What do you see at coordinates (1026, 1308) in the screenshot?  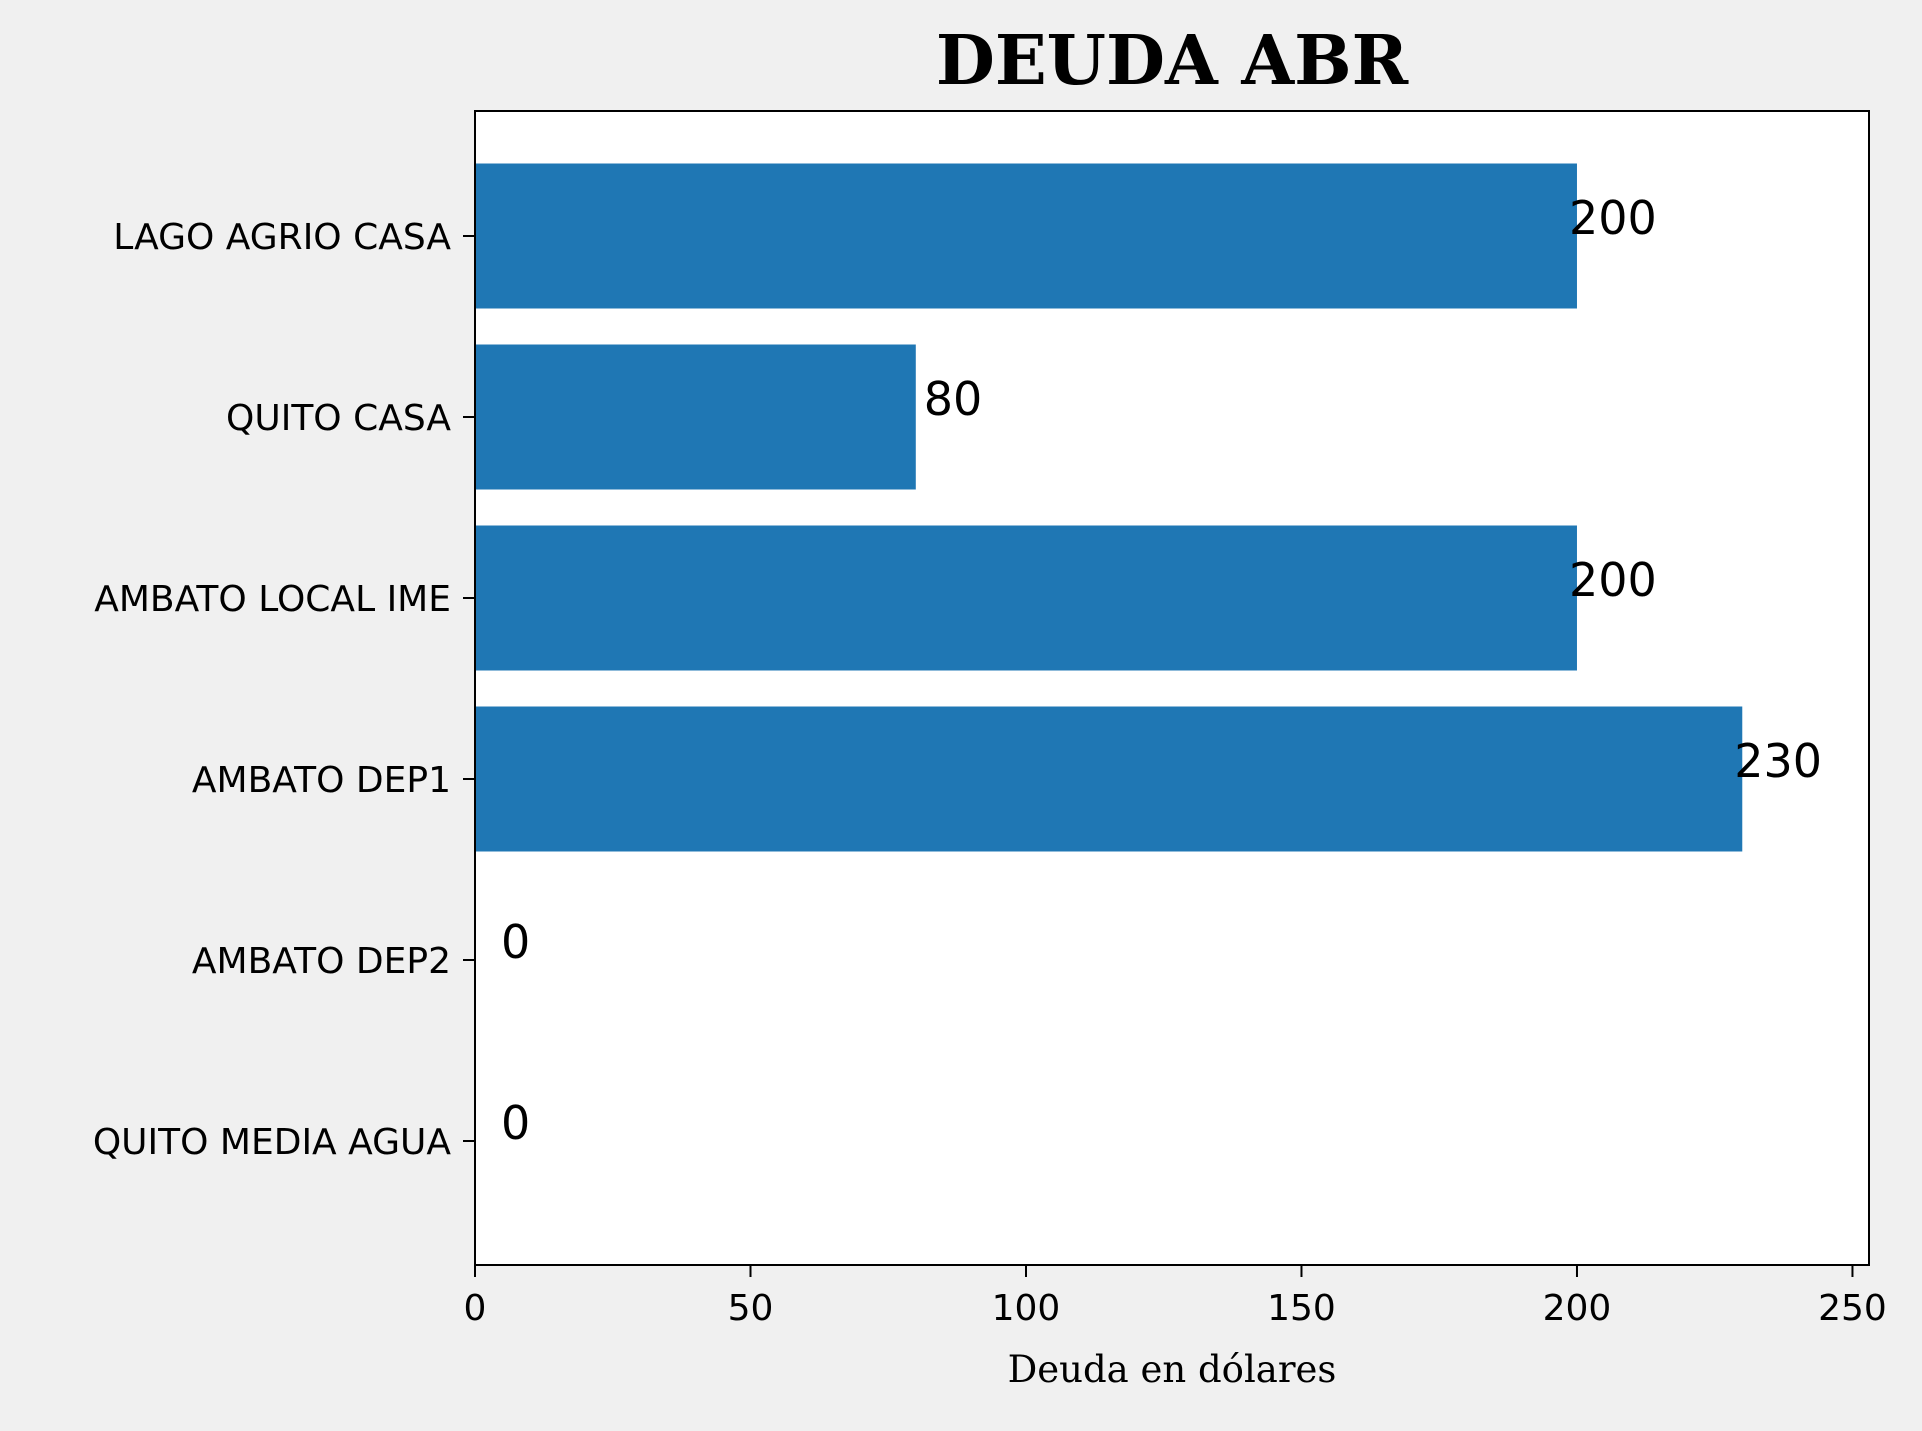 I see `x-tick-label: 100` at bounding box center [1026, 1308].